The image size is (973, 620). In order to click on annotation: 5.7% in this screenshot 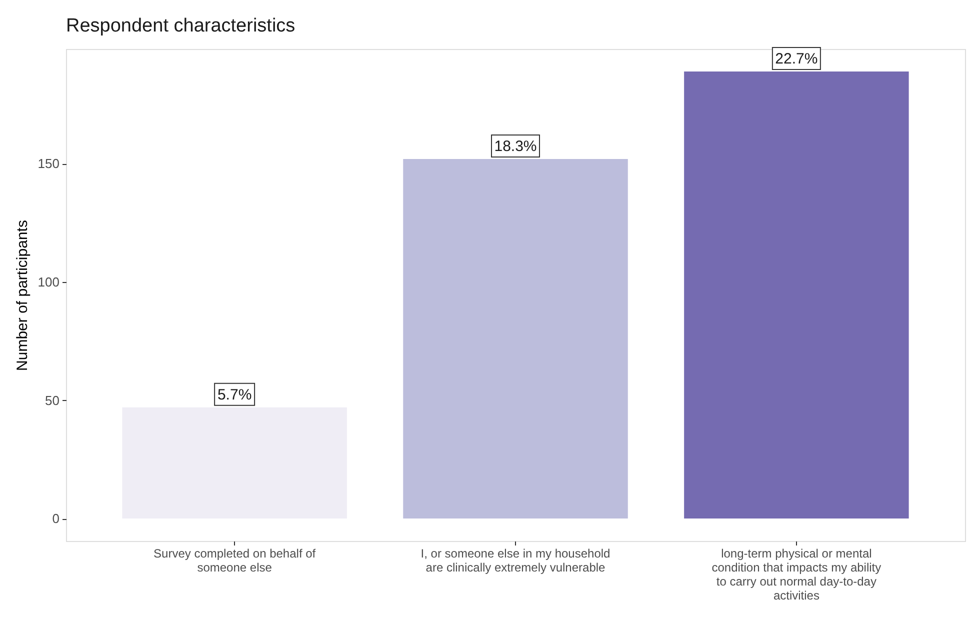, I will do `click(234, 395)`.